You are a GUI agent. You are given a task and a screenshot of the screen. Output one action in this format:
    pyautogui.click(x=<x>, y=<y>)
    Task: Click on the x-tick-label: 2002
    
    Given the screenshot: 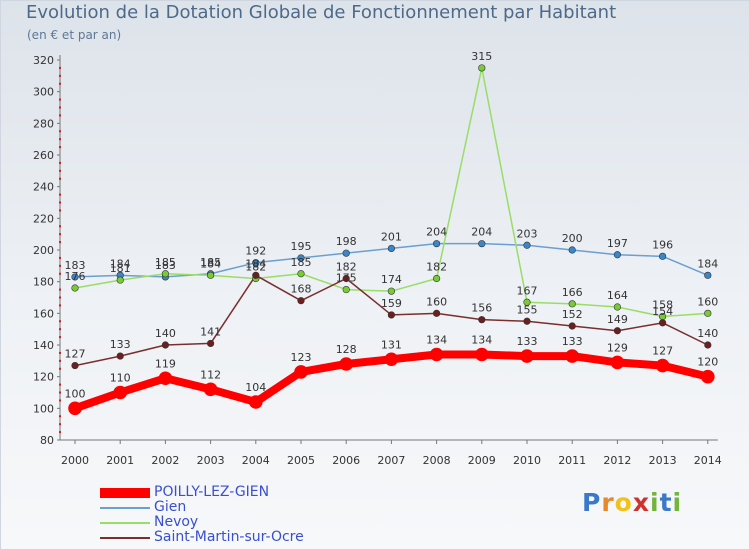 What is the action you would take?
    pyautogui.click(x=165, y=460)
    